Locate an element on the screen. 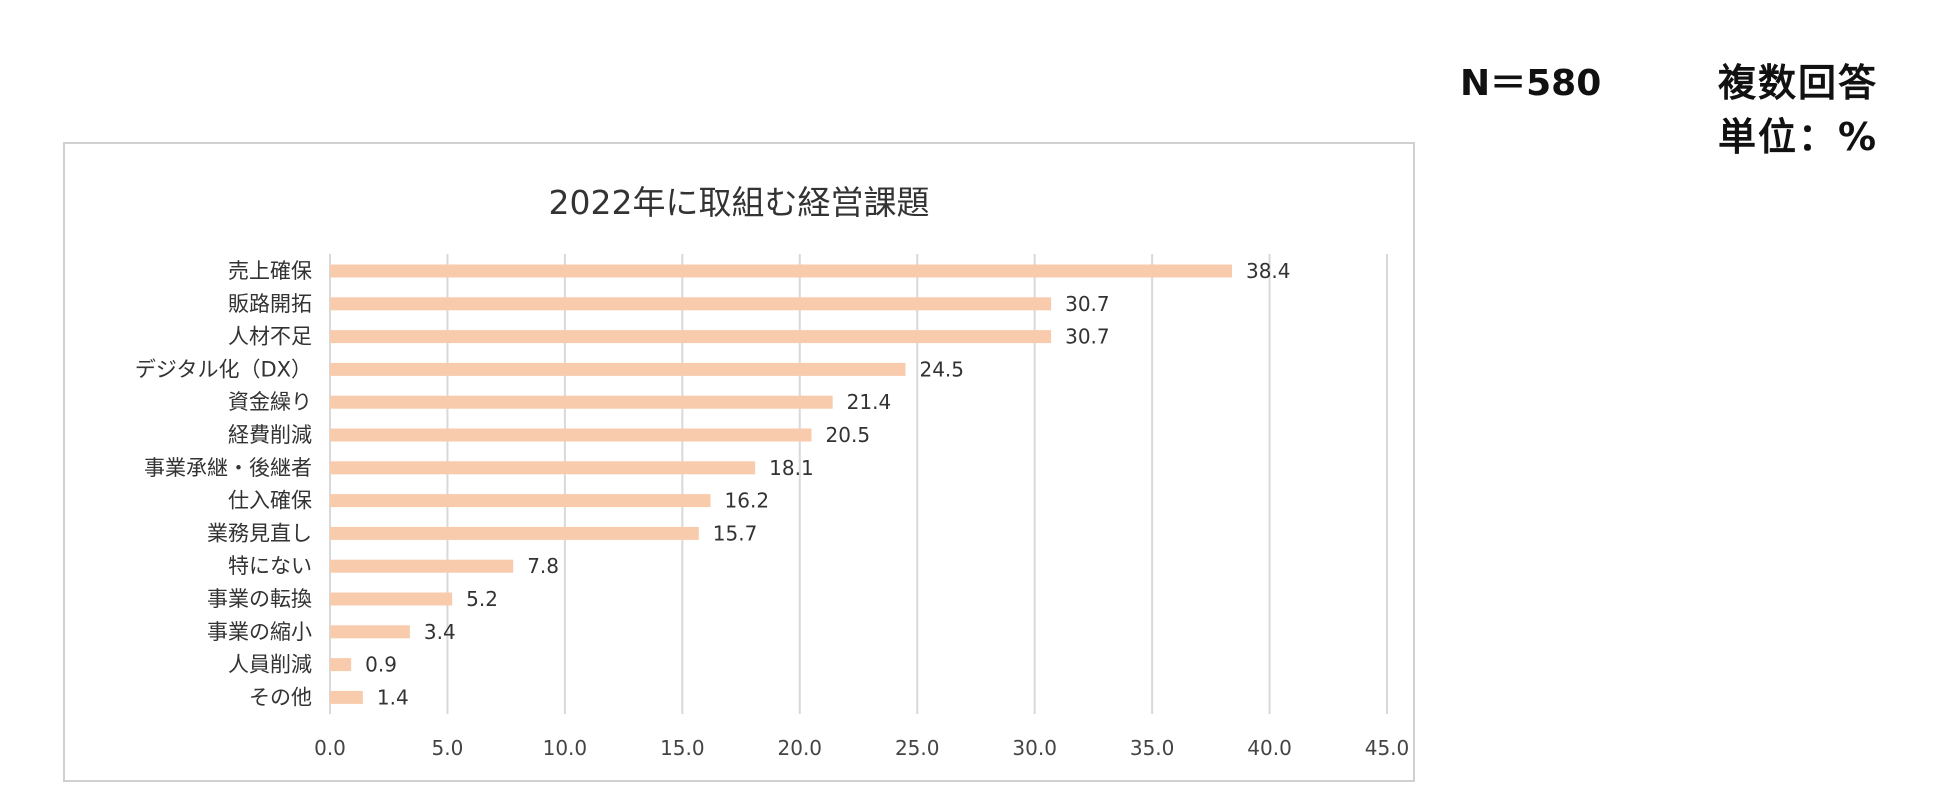 This screenshot has width=1950, height=805. data-label: 16.2 is located at coordinates (747, 501).